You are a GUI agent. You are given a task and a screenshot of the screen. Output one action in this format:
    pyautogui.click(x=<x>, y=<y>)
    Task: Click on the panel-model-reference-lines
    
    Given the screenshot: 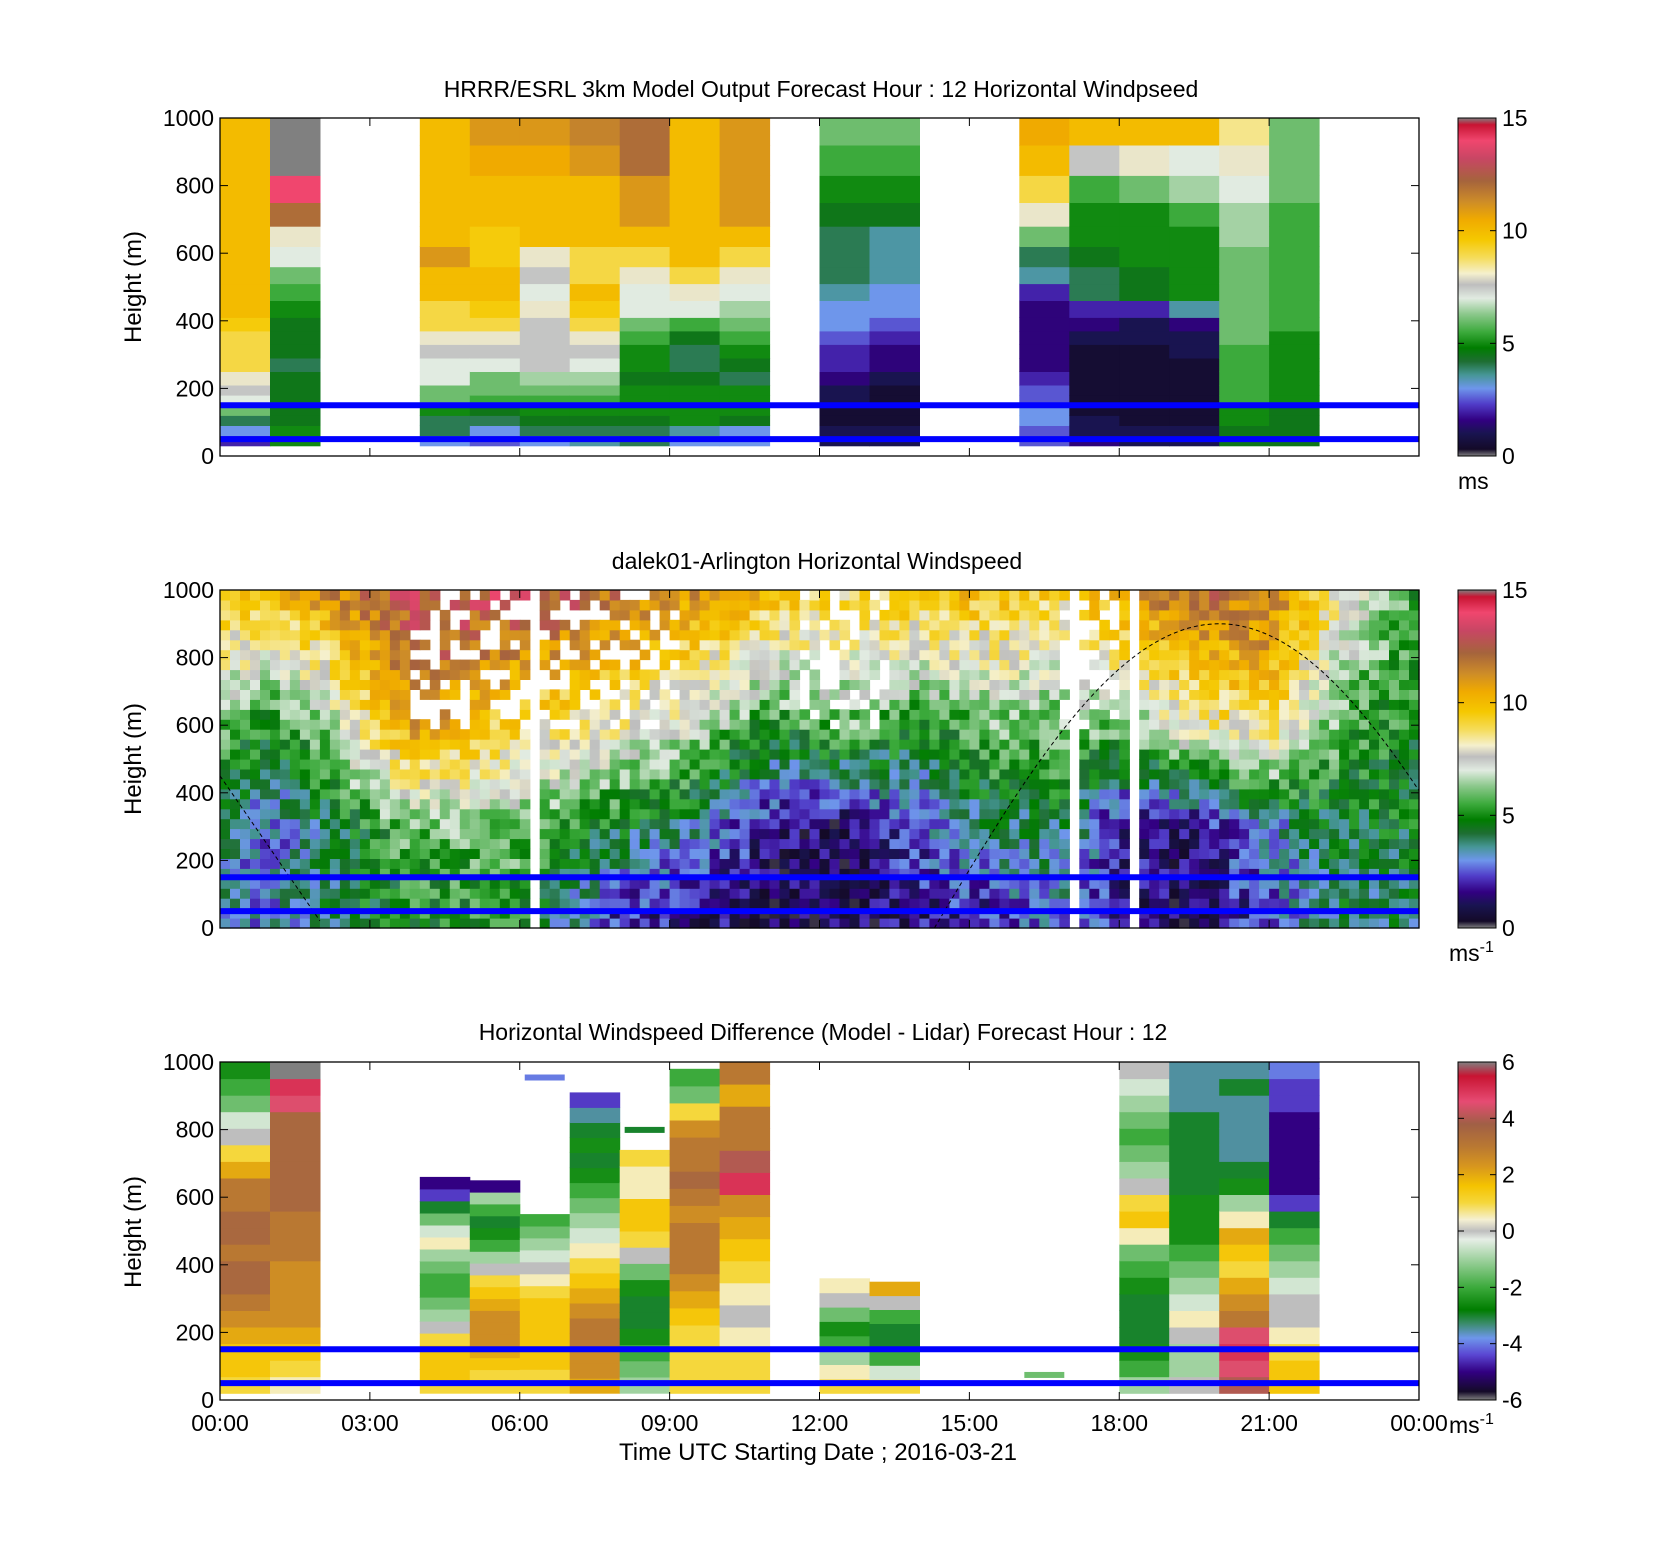 What is the action you would take?
    pyautogui.click(x=819, y=422)
    